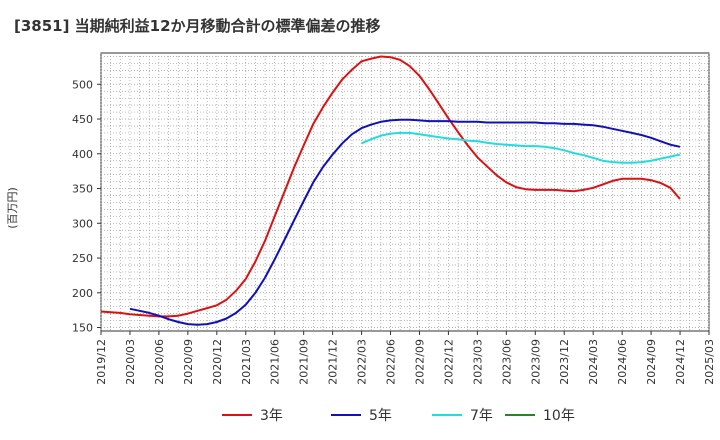  I want to click on legend-label-10年: 10年, so click(559, 416).